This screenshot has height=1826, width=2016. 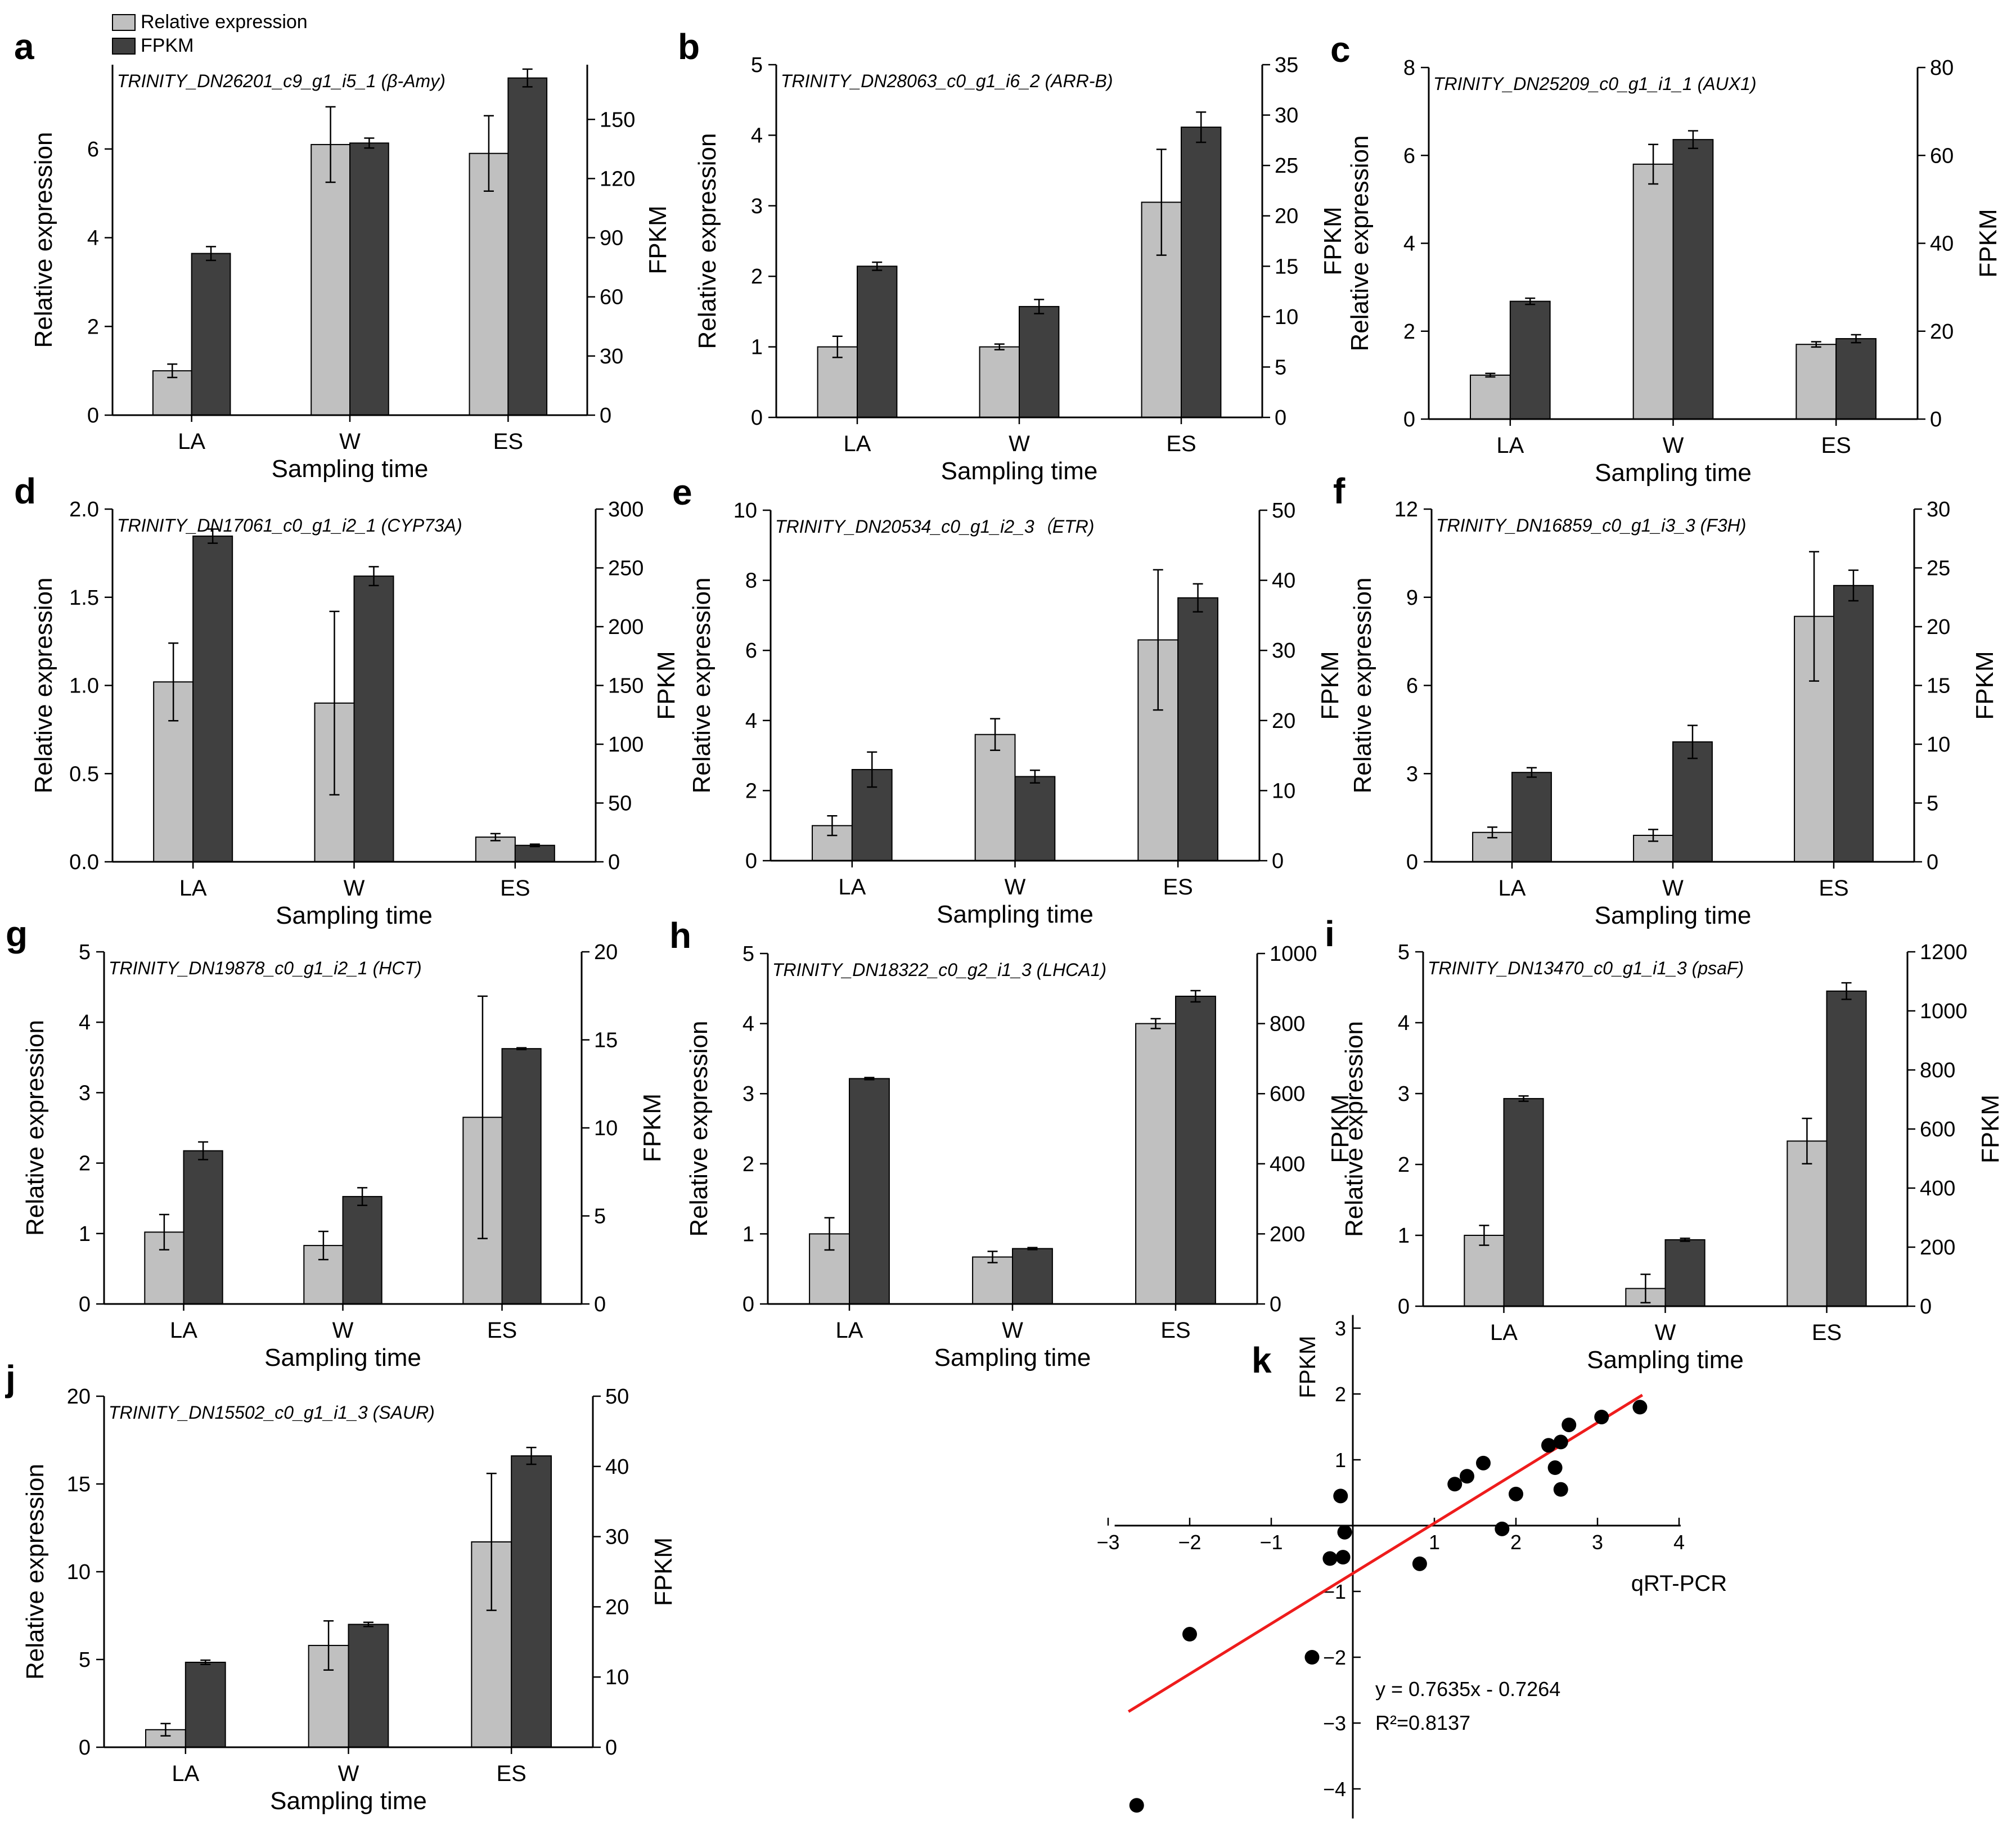 What do you see at coordinates (79, 1397) in the screenshot?
I see `y-tick-label: 20` at bounding box center [79, 1397].